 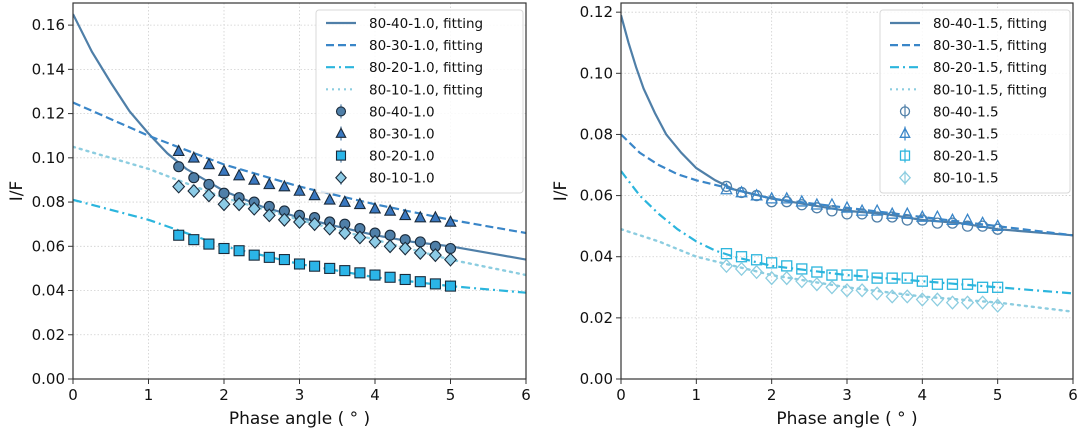 I want to click on x-axis-label: Phase angle ( ° ), so click(x=846, y=419).